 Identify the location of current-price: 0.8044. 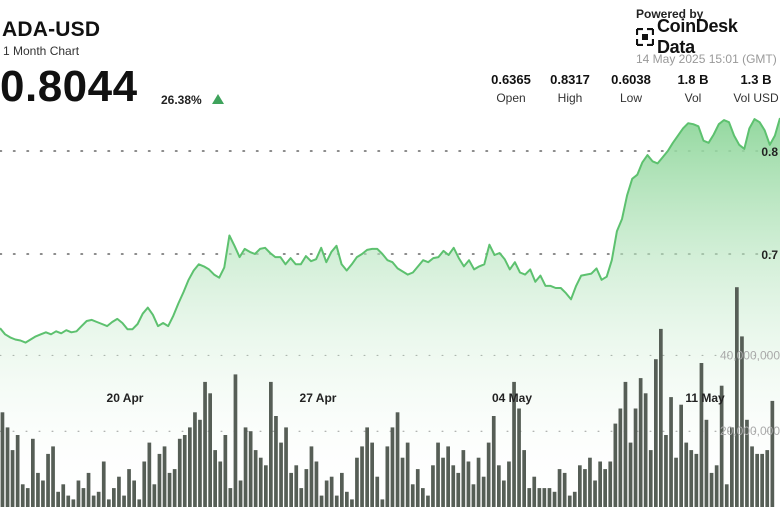
(69, 86).